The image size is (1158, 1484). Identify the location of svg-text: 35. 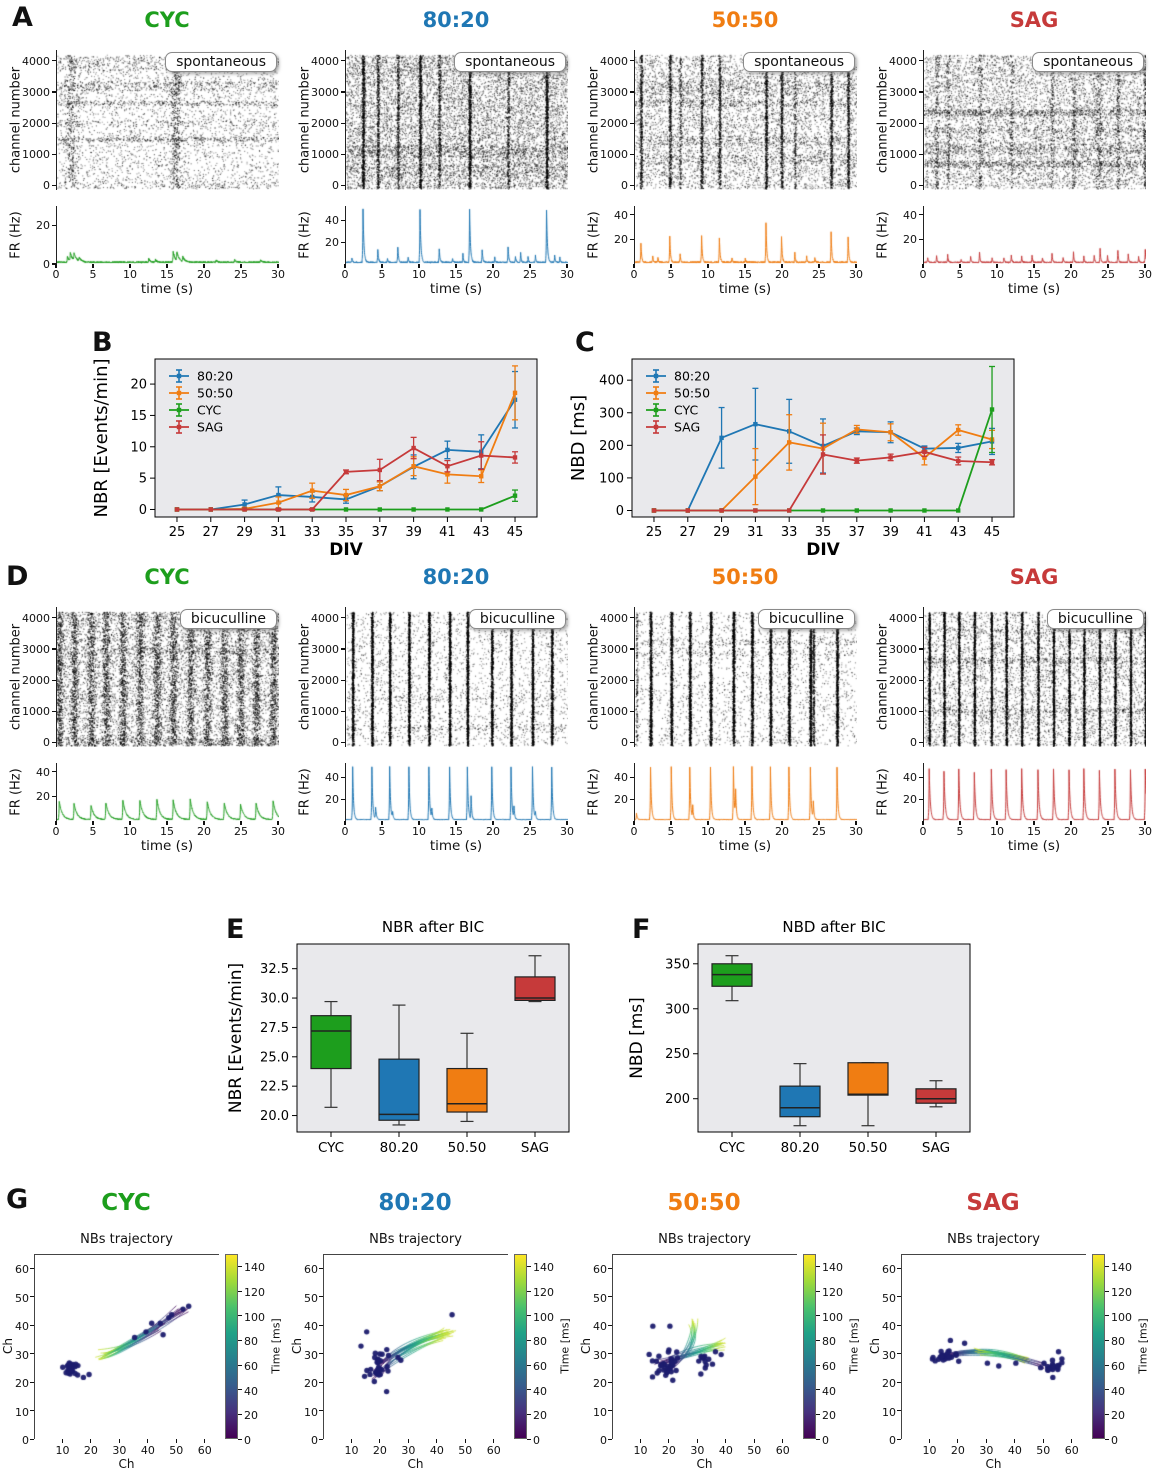
(346, 532).